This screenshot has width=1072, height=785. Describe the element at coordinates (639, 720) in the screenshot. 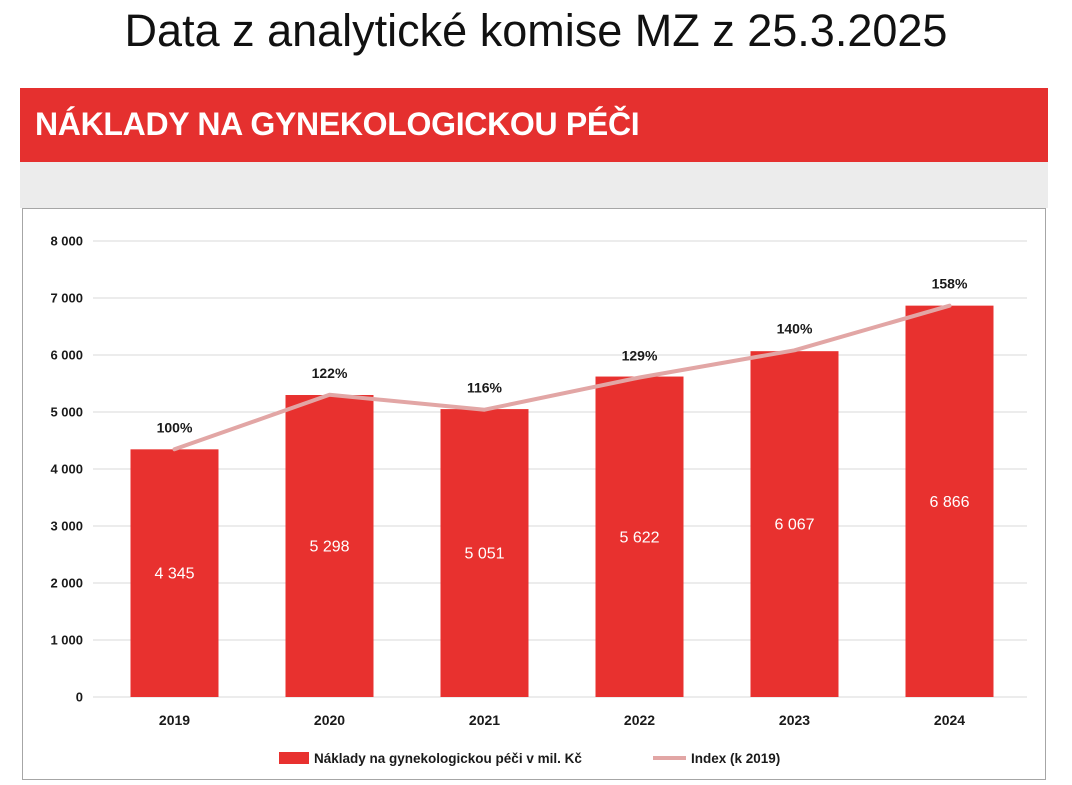

I see `x-tick-label: 2022` at that location.